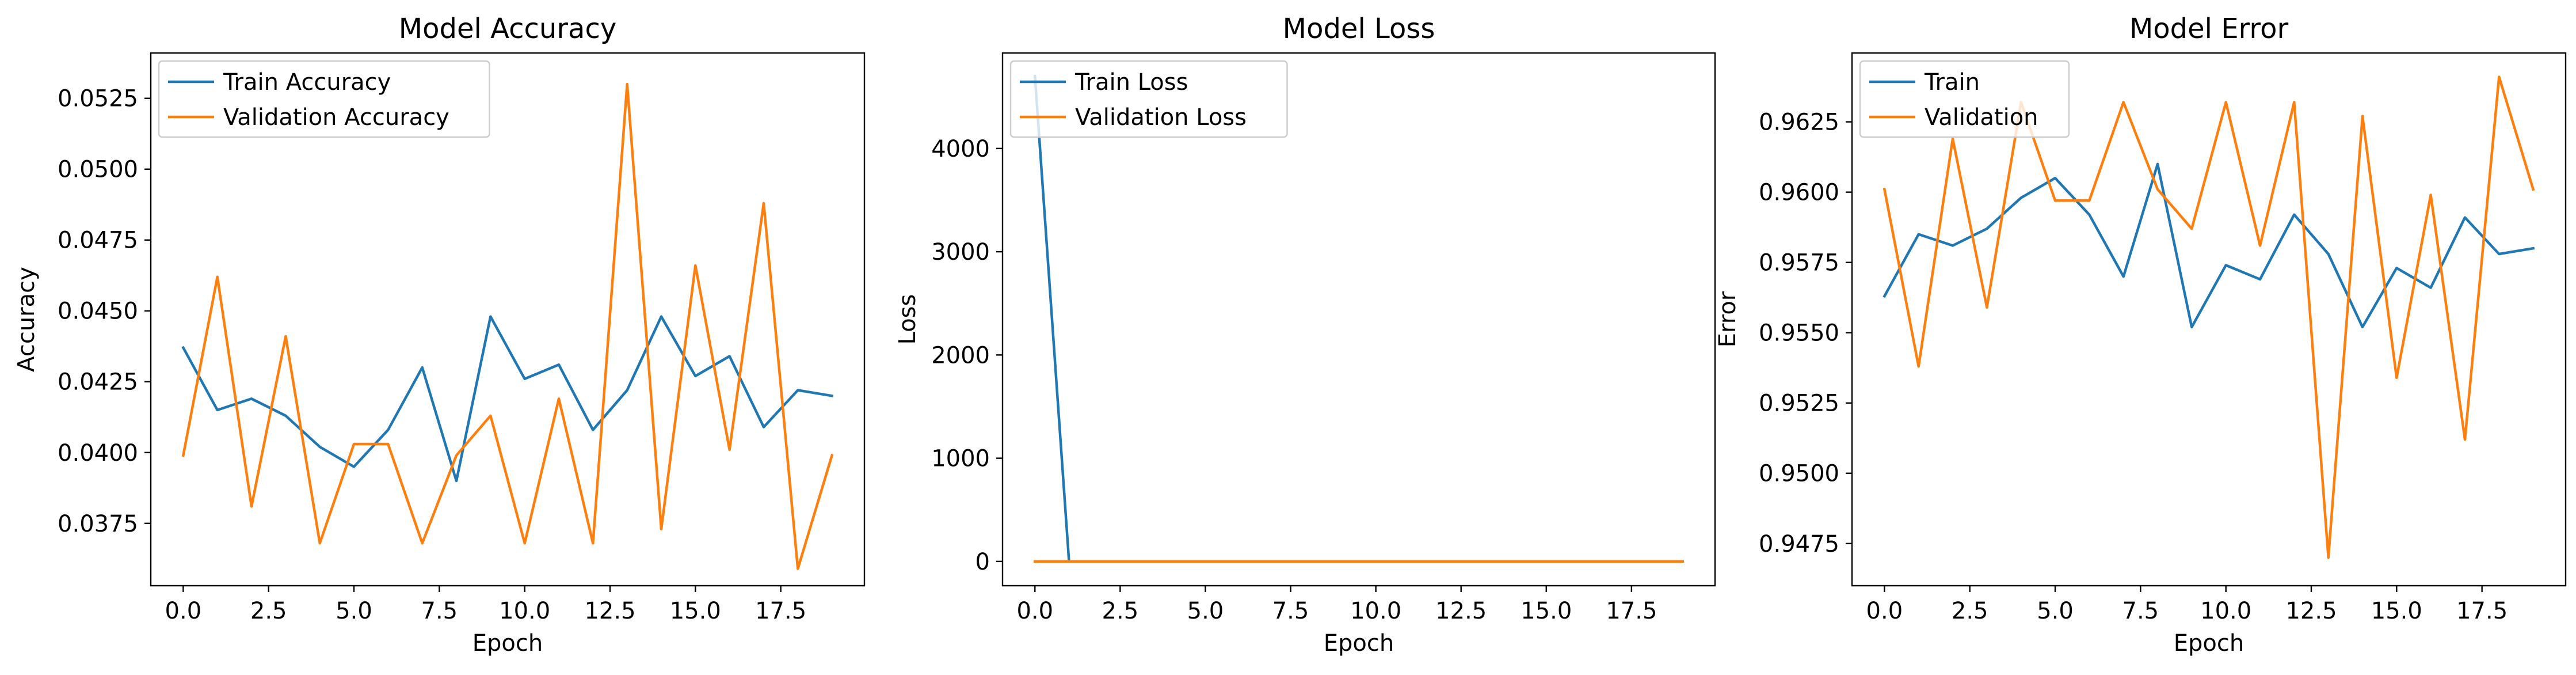  Describe the element at coordinates (907, 319) in the screenshot. I see `y-axis-label: Loss` at that location.